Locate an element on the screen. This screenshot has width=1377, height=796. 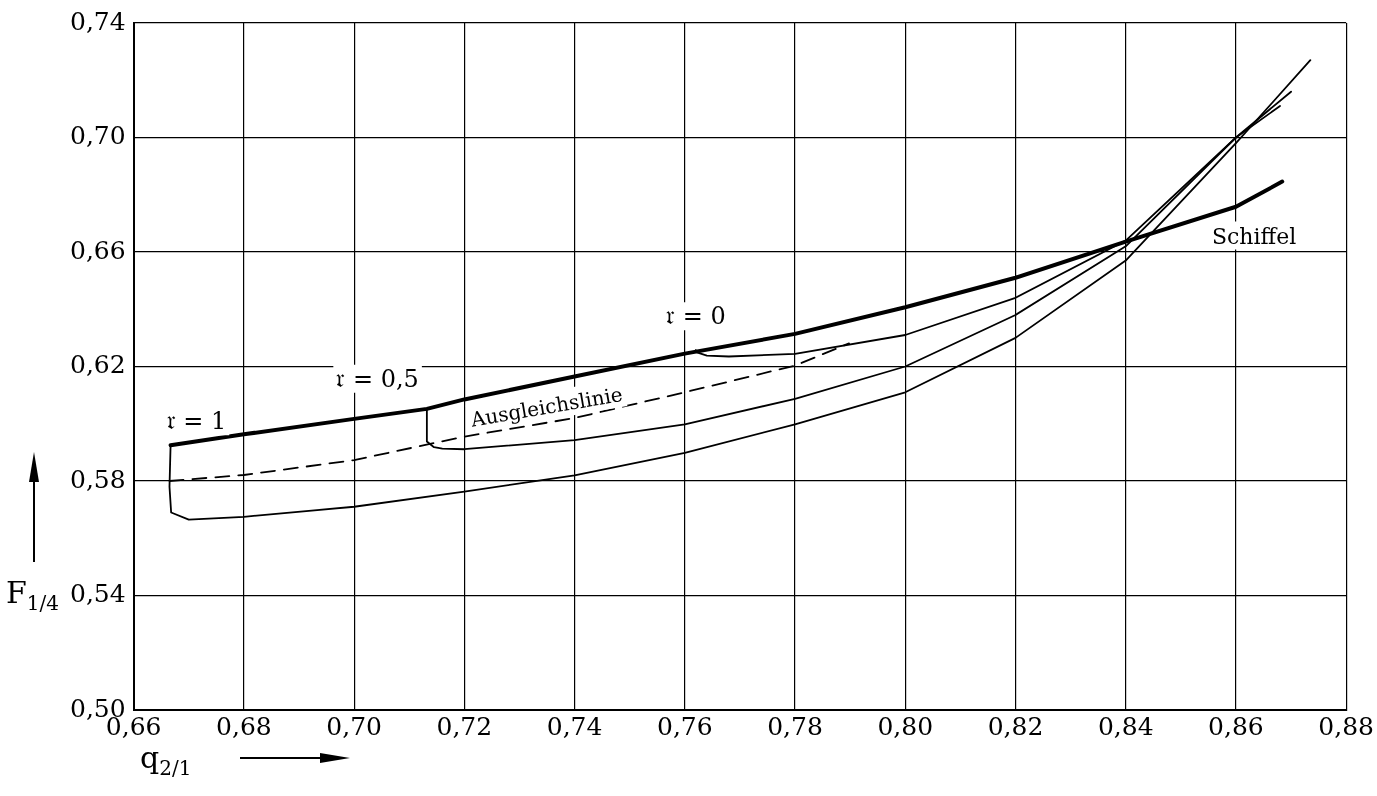
x-tick-label: 0,82 is located at coordinates (1015, 726).